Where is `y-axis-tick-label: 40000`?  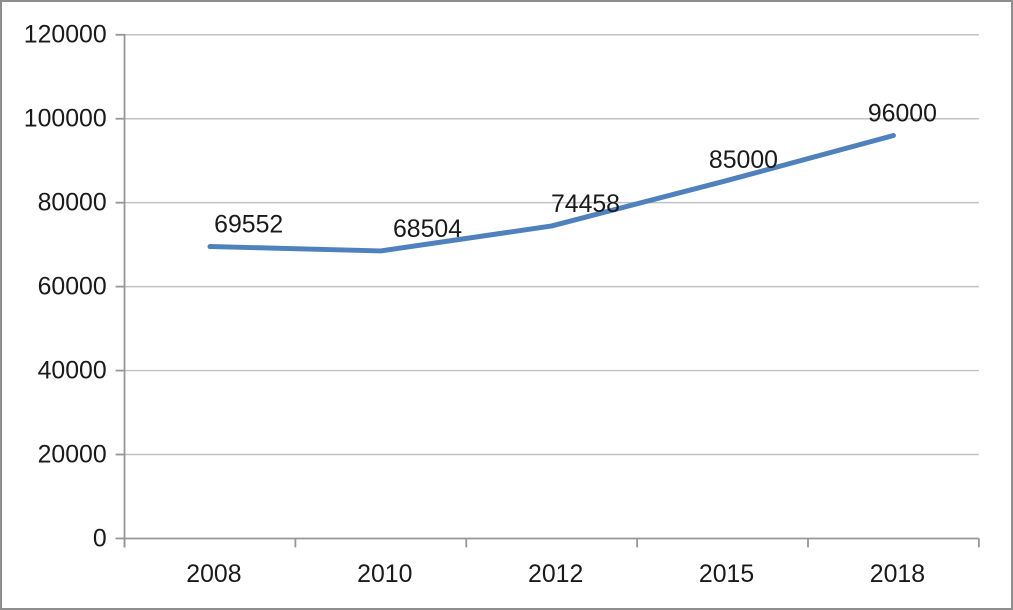
y-axis-tick-label: 40000 is located at coordinates (72, 371).